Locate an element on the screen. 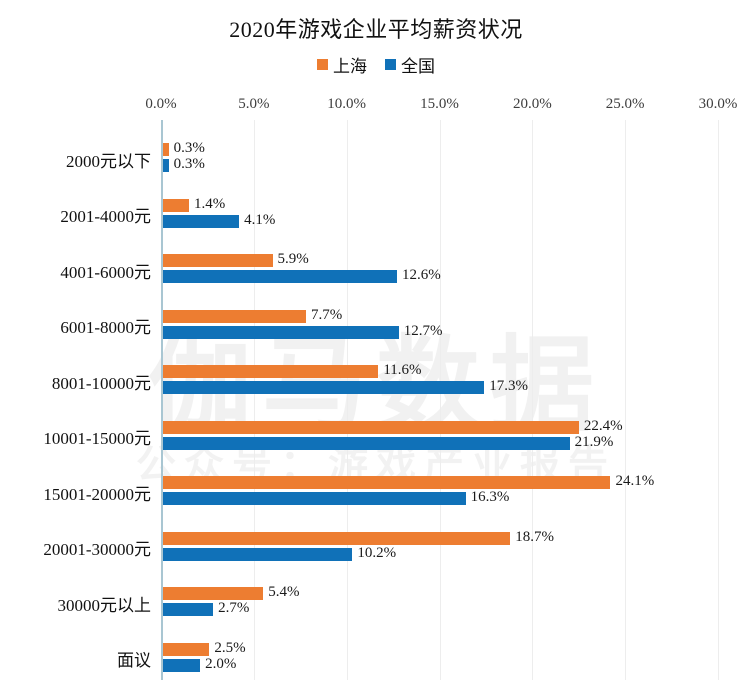 The height and width of the screenshot is (694, 752). bar-value-label: 4.1% is located at coordinates (260, 219).